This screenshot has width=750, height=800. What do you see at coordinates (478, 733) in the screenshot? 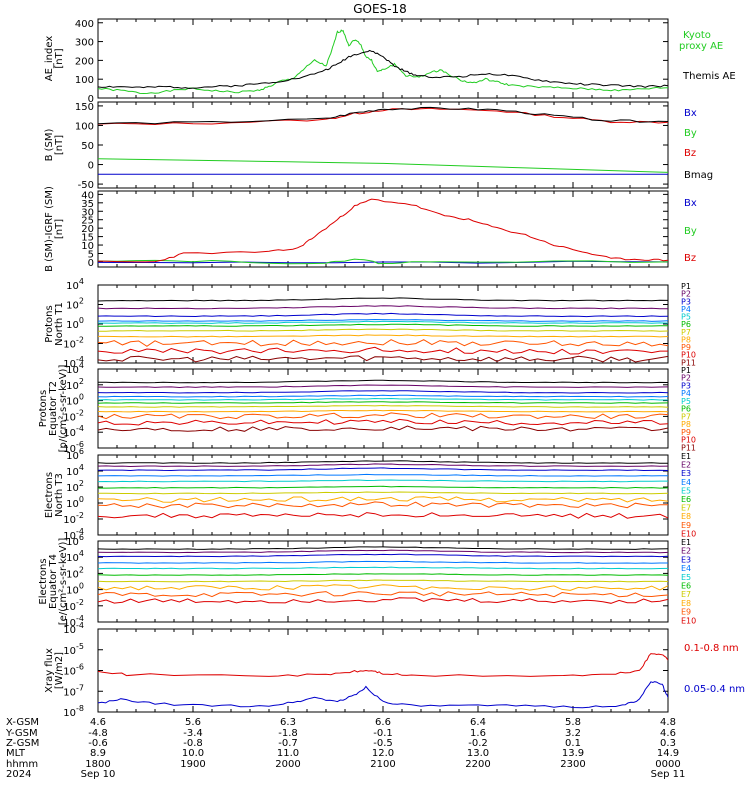
I see `footer-value: 1.6` at bounding box center [478, 733].